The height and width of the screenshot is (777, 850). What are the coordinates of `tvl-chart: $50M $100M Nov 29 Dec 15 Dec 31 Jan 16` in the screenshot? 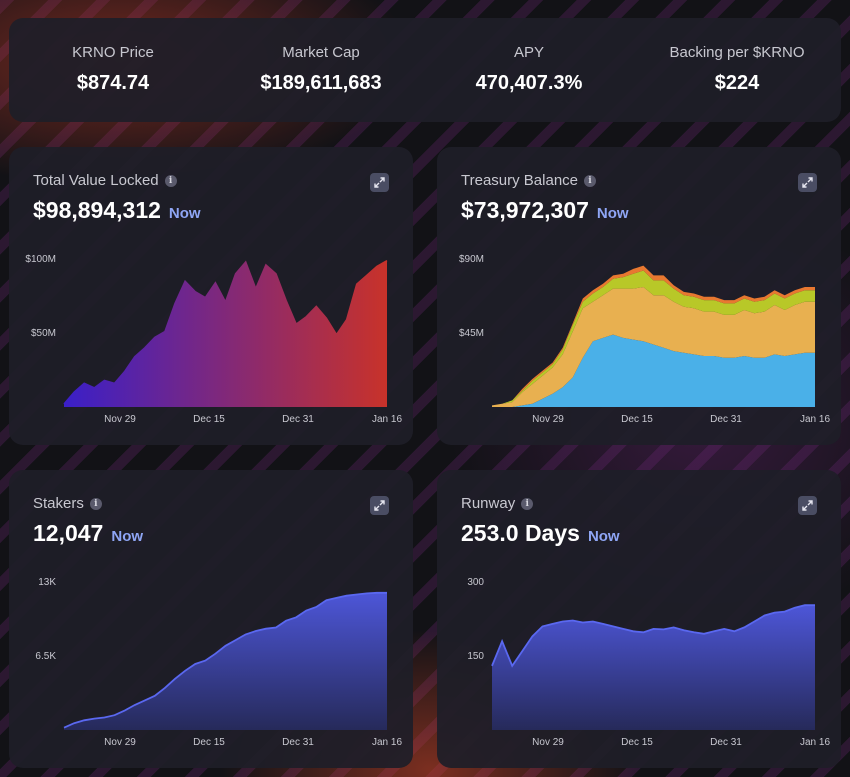 It's located at (213, 339).